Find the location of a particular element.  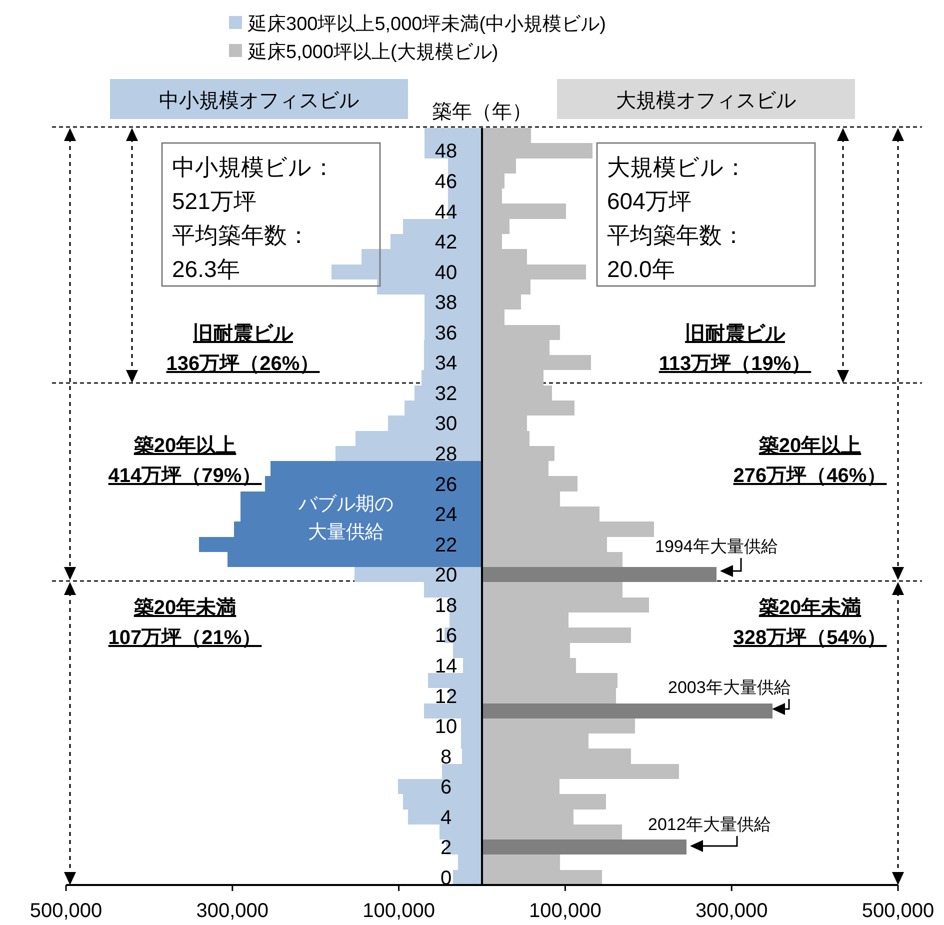

y-tick-label: 0 is located at coordinates (446, 878).